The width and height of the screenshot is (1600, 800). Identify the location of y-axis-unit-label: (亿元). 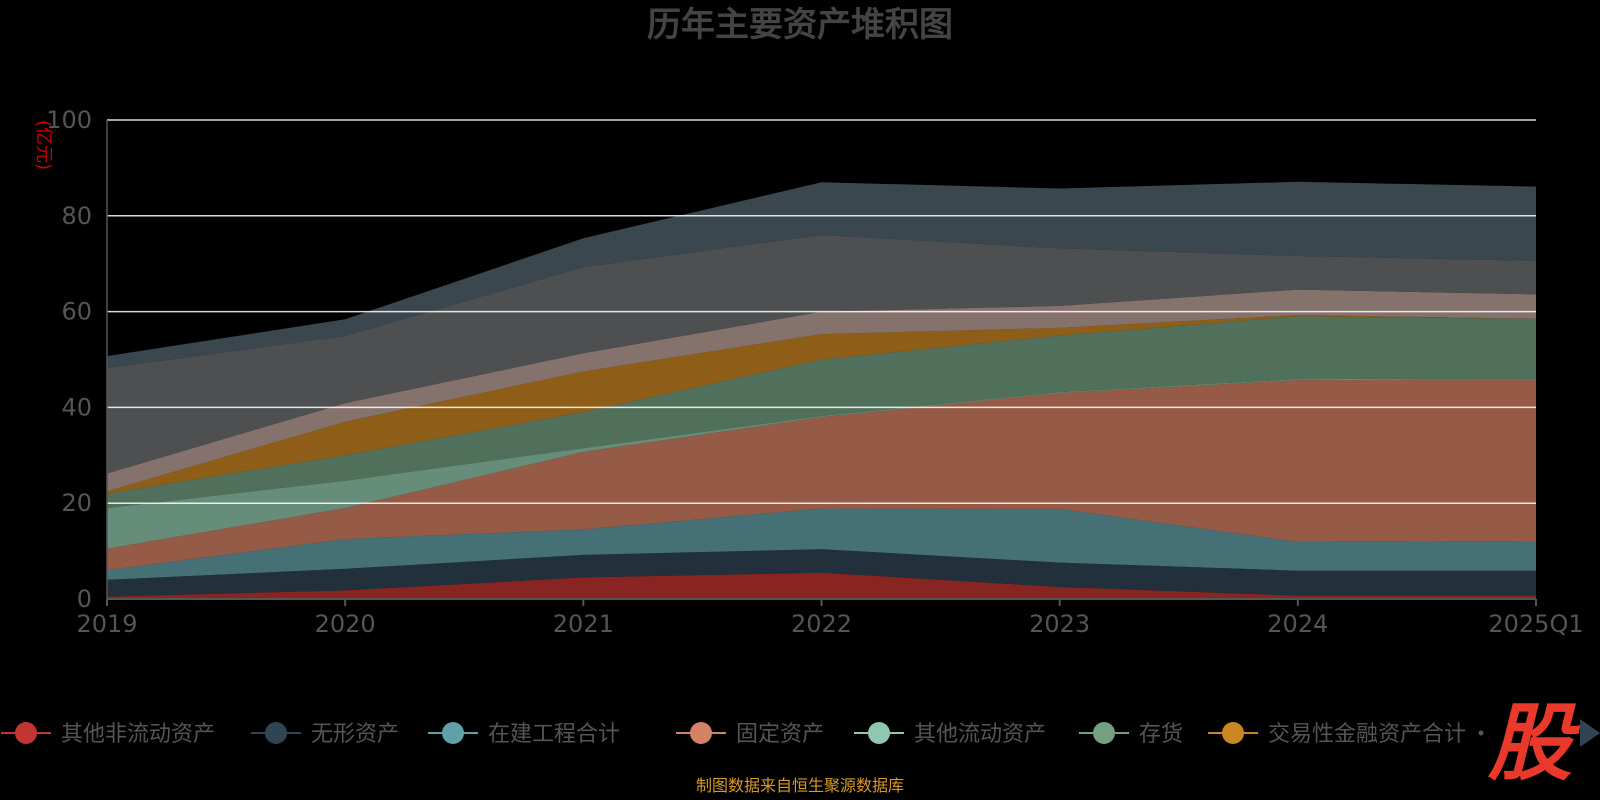
(43, 145).